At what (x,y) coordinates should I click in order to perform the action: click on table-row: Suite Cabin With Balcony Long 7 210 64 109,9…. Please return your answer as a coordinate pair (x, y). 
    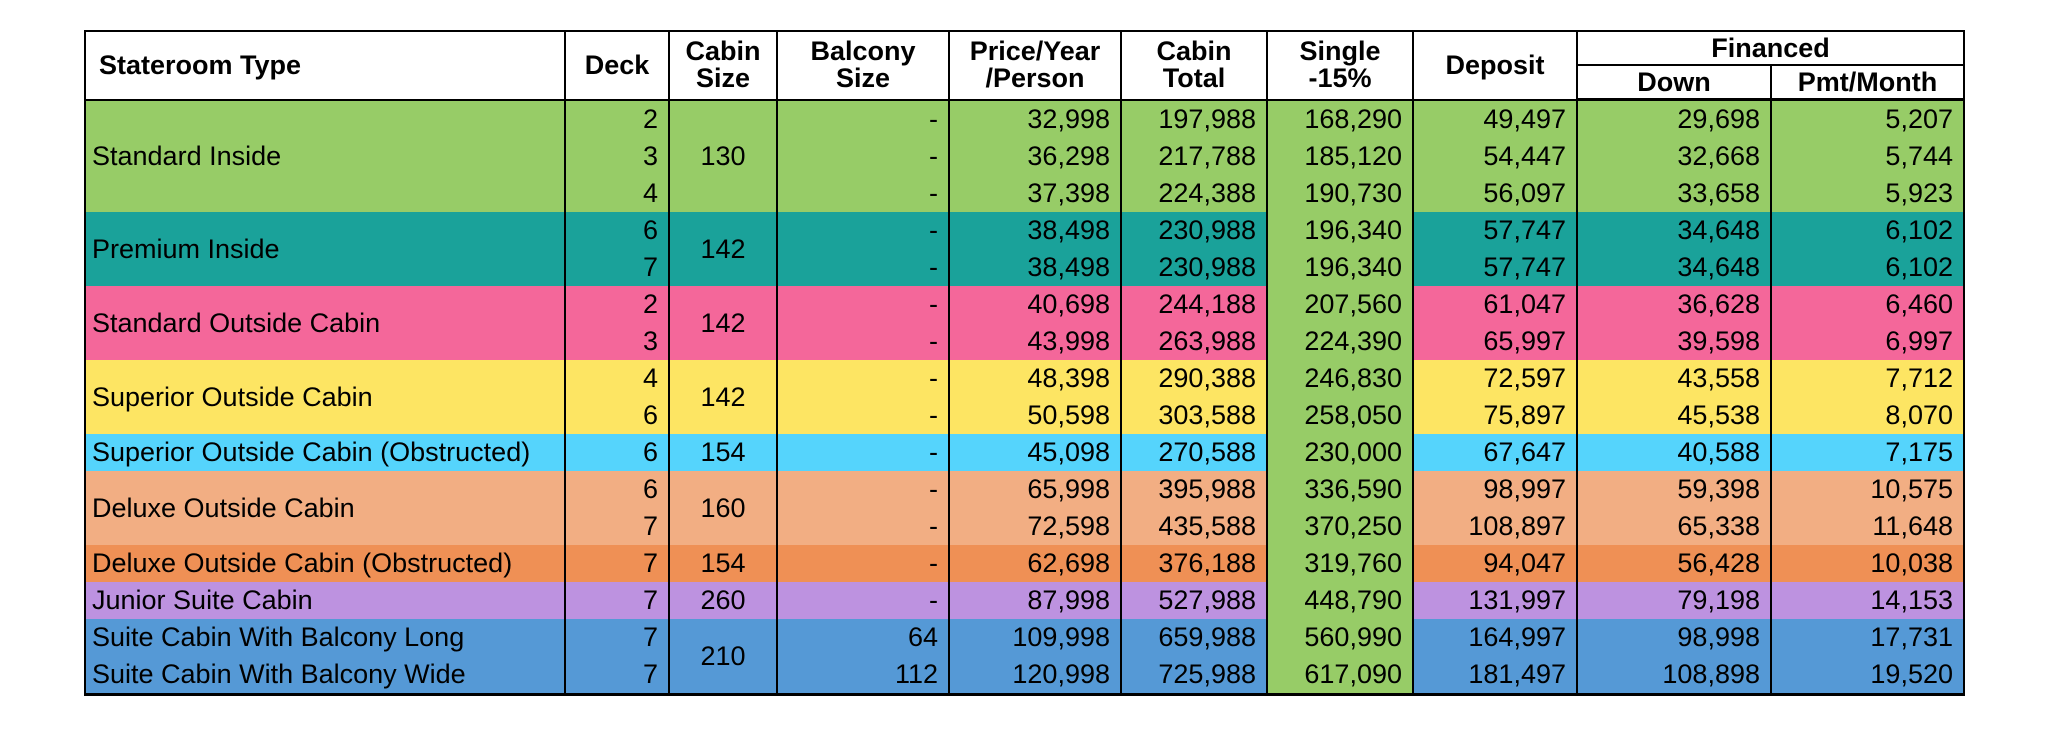
    Looking at the image, I should click on (1024, 657).